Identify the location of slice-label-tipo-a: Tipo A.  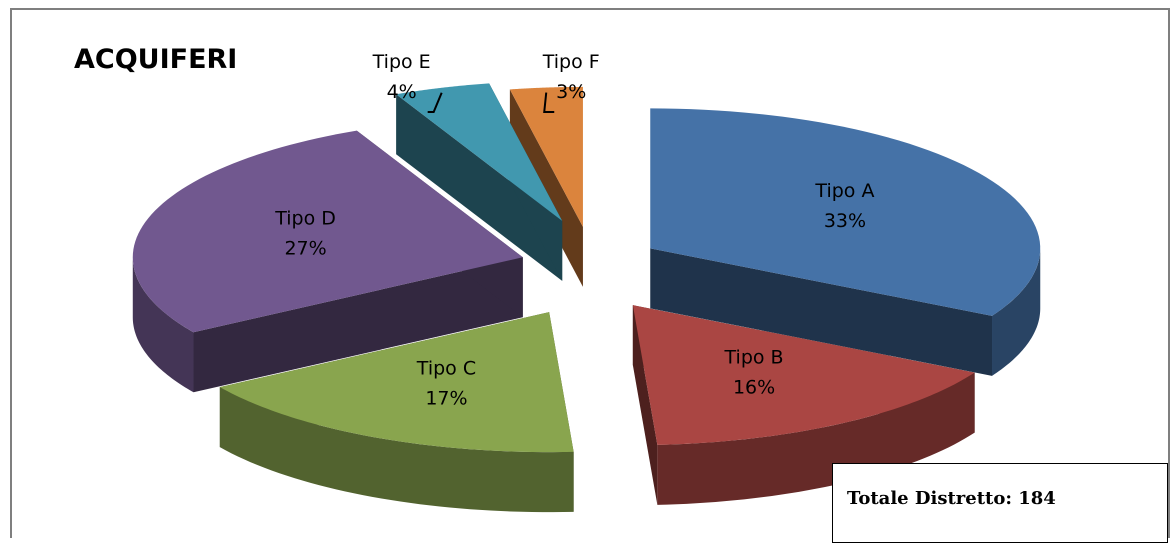
(844, 191).